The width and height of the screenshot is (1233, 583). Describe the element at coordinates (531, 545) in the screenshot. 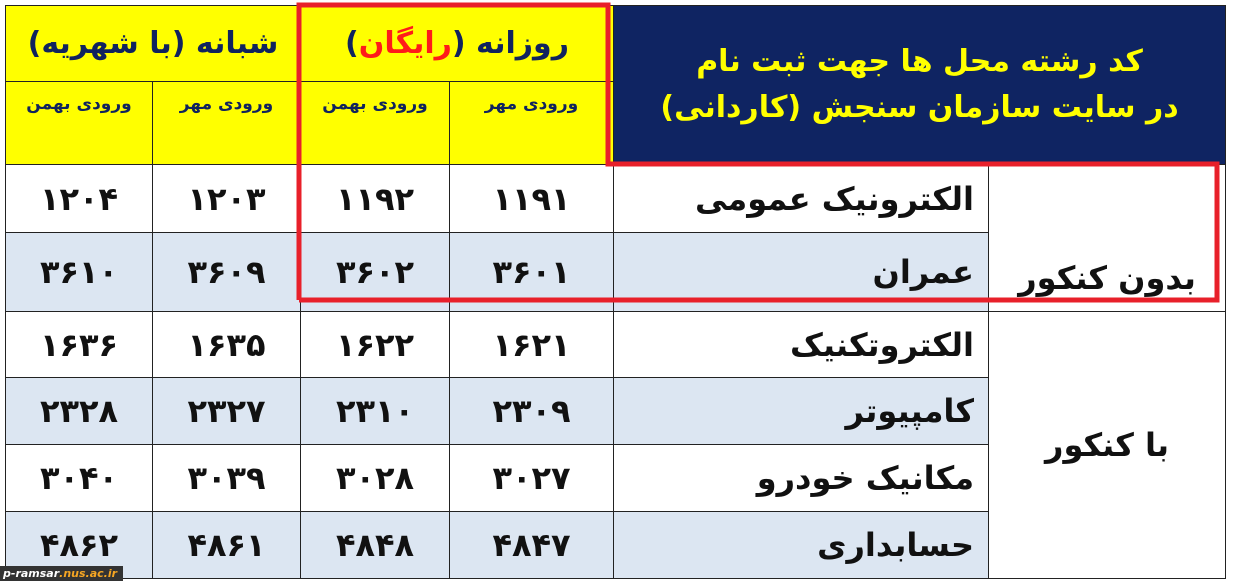

I see `code-day-mehr: ۴۸۴۷` at that location.